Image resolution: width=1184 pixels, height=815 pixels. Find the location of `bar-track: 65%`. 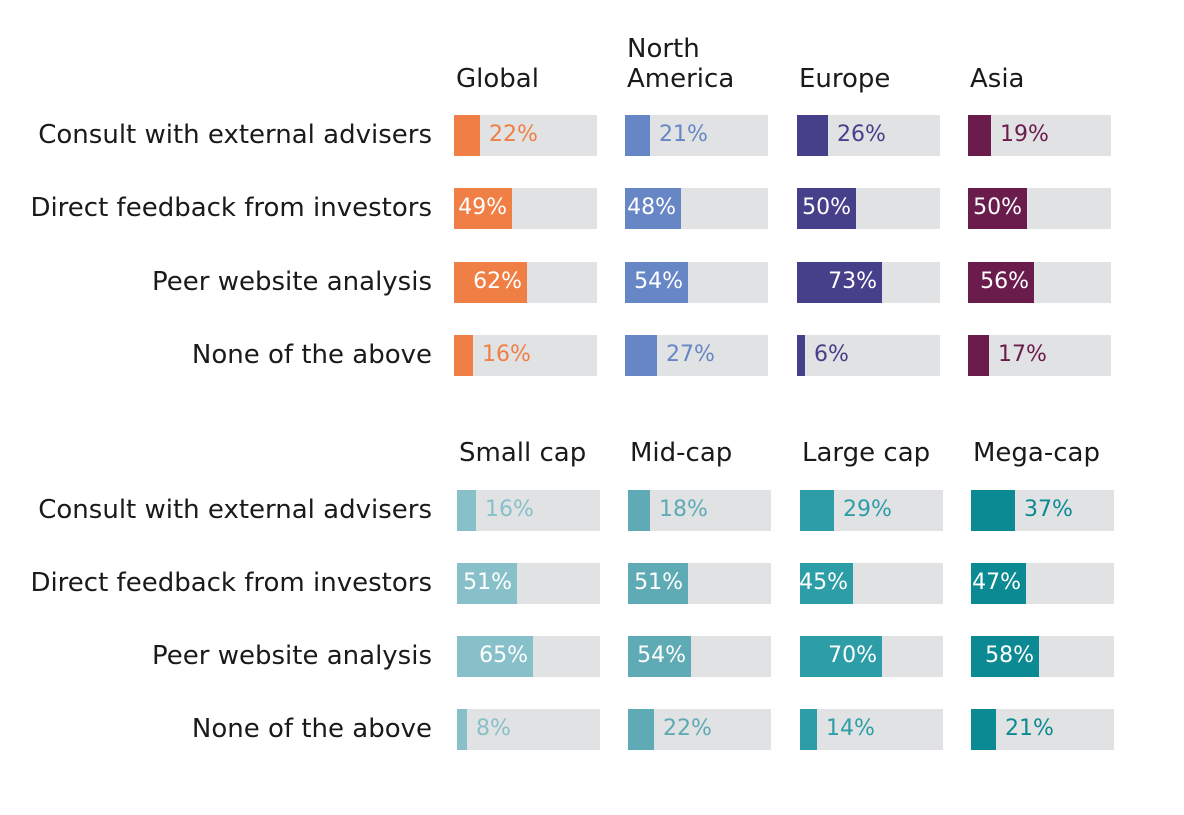

bar-track: 65% is located at coordinates (528, 656).